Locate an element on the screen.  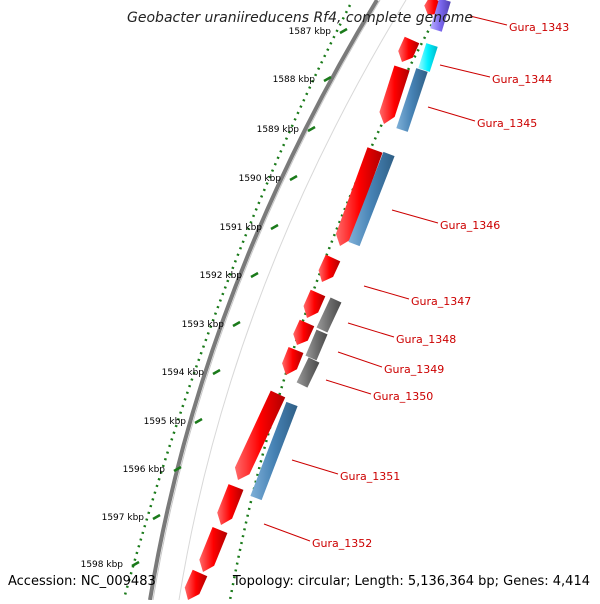
tick-label: 1594 kbp is located at coordinates (183, 373).